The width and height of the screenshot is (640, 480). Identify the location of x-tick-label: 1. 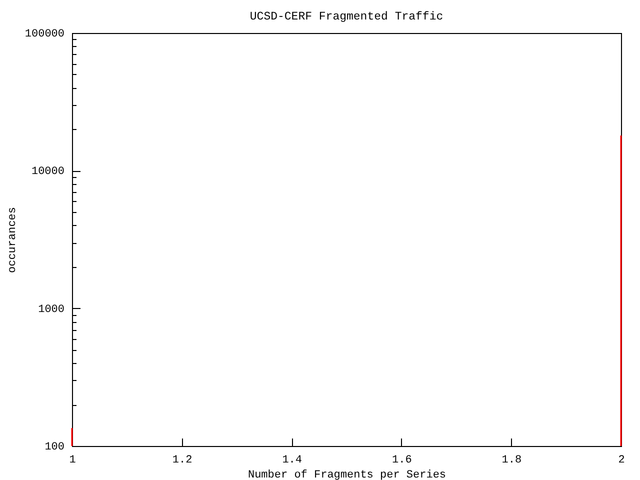
(72, 460).